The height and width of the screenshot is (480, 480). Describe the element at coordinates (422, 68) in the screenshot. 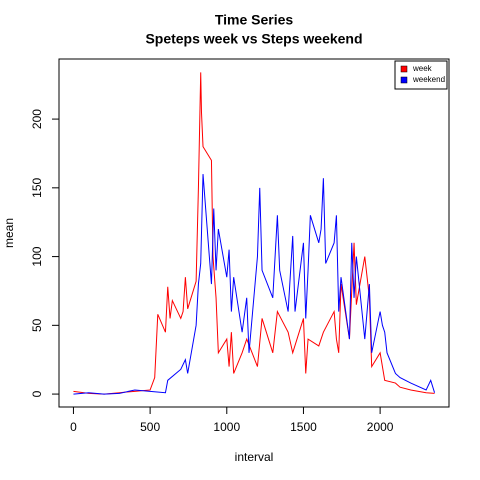

I see `legend-label: week` at that location.